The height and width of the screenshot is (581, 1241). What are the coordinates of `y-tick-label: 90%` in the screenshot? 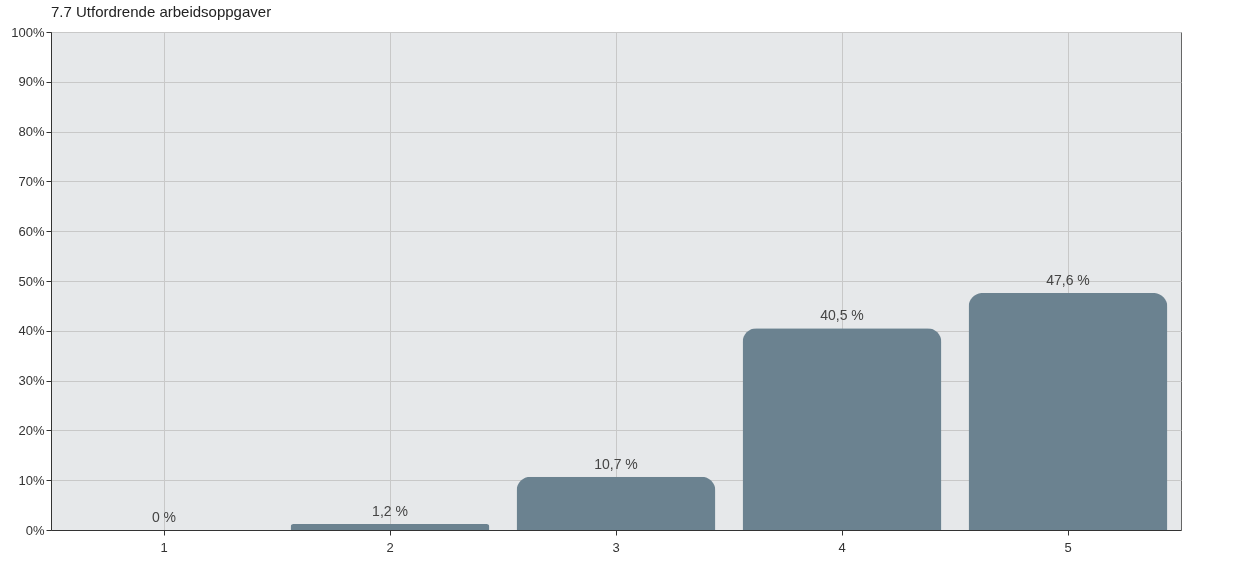 It's located at (31, 82).